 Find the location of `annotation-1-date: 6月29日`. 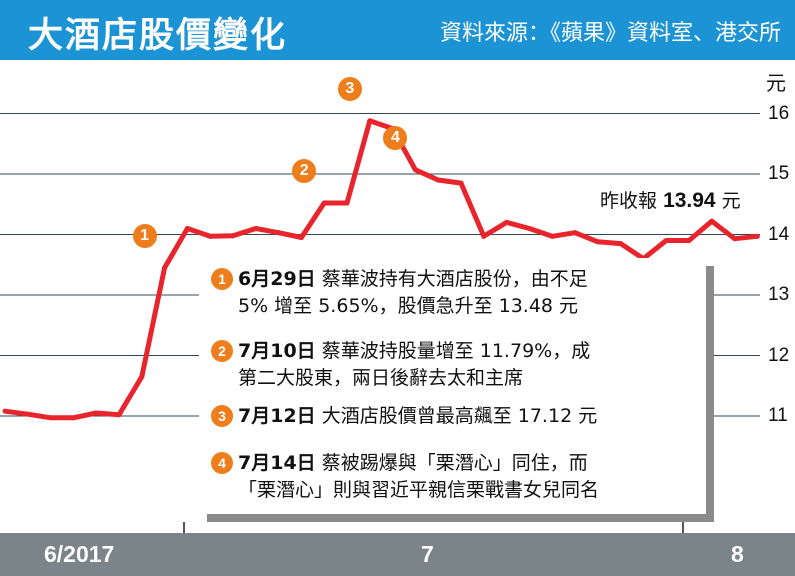

annotation-1-date: 6月29日 is located at coordinates (277, 279).